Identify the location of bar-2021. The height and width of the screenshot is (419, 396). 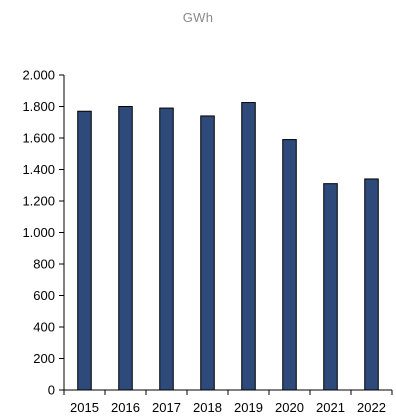
(330, 287).